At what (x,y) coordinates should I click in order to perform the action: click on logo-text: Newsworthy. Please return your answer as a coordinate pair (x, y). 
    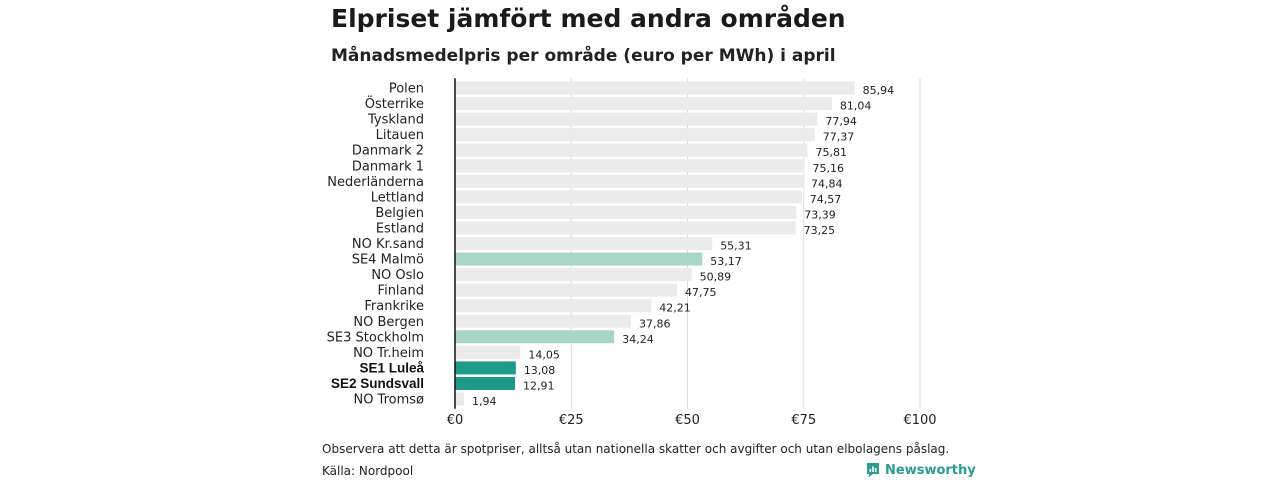
    Looking at the image, I should click on (930, 470).